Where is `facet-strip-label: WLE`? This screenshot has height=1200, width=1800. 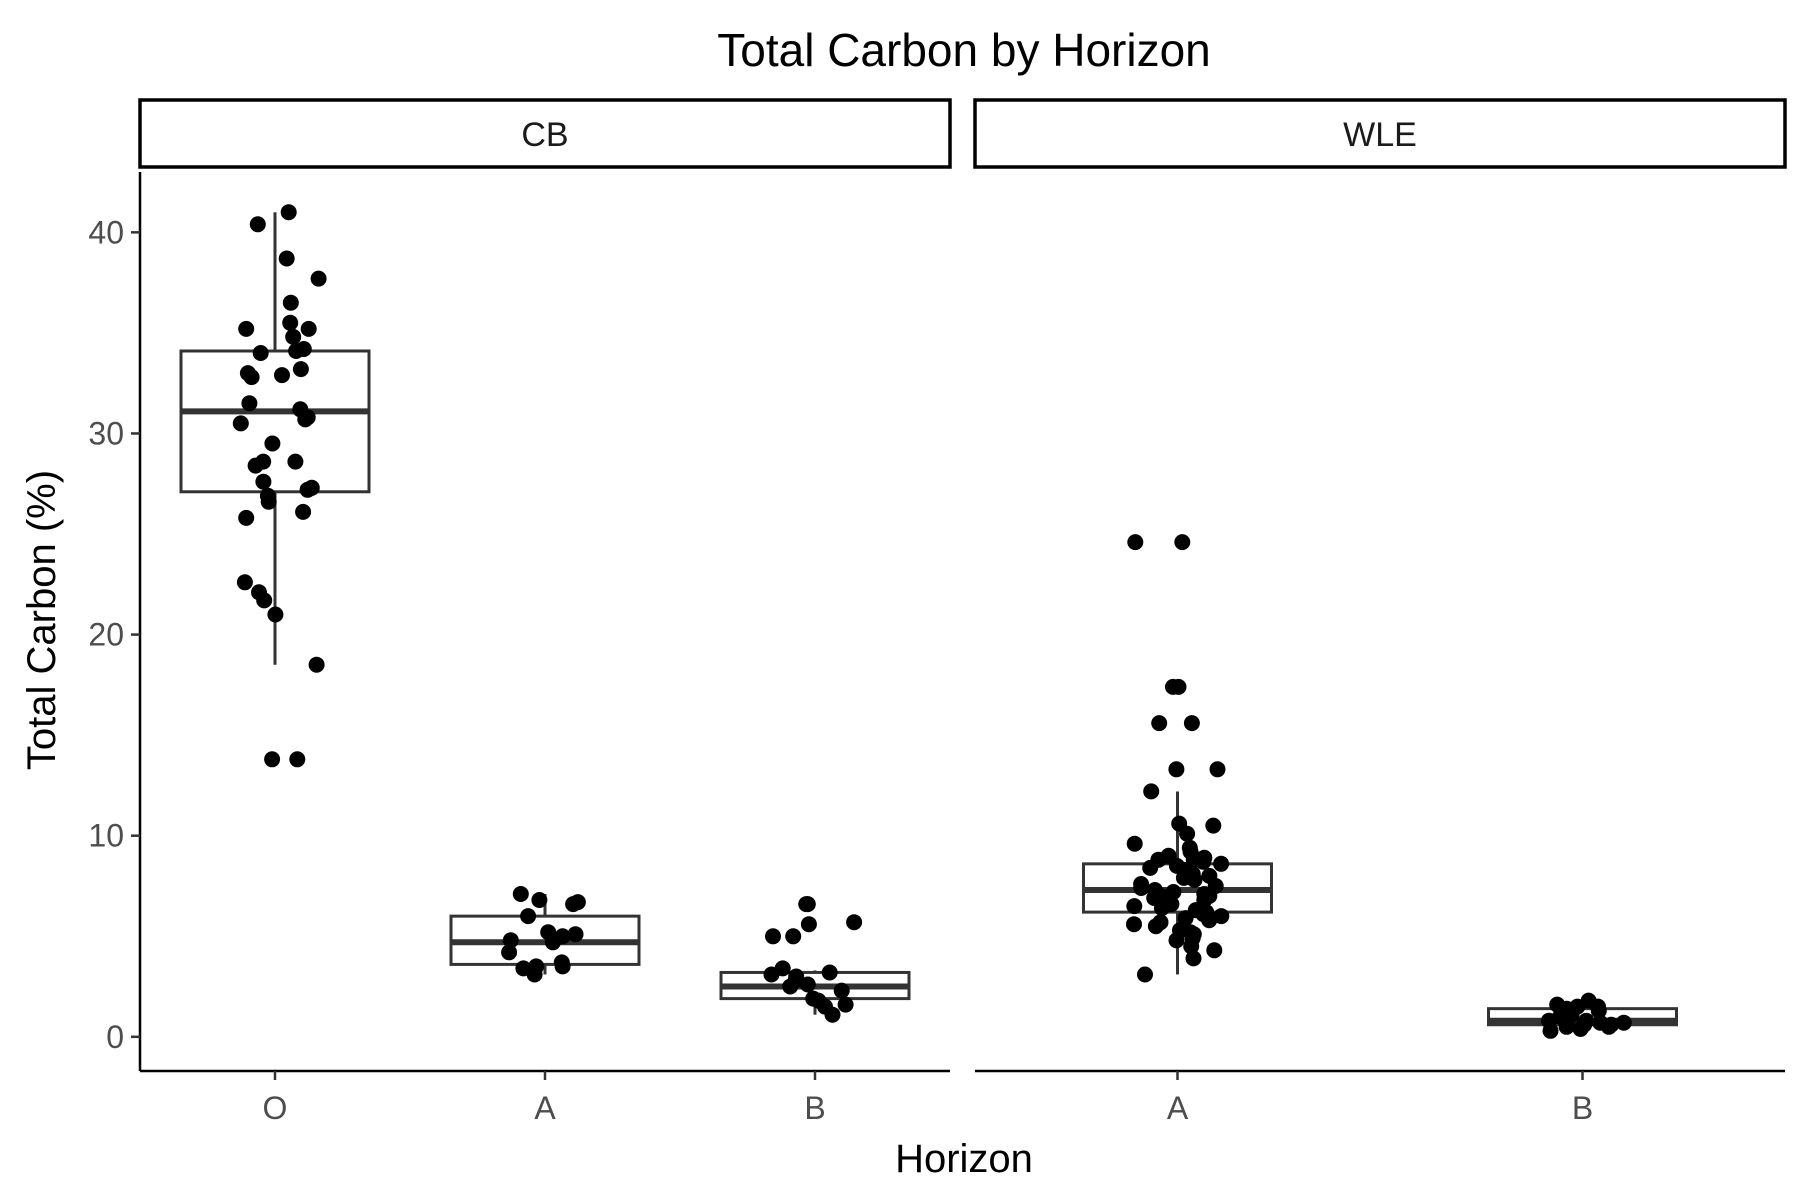 facet-strip-label: WLE is located at coordinates (1380, 135).